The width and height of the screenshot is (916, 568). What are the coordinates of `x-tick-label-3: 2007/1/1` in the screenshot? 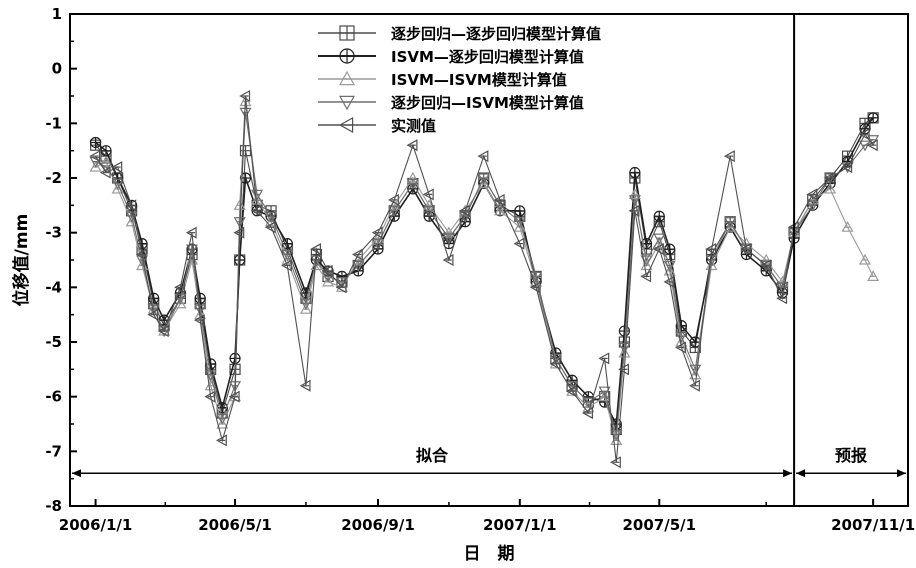 It's located at (520, 525).